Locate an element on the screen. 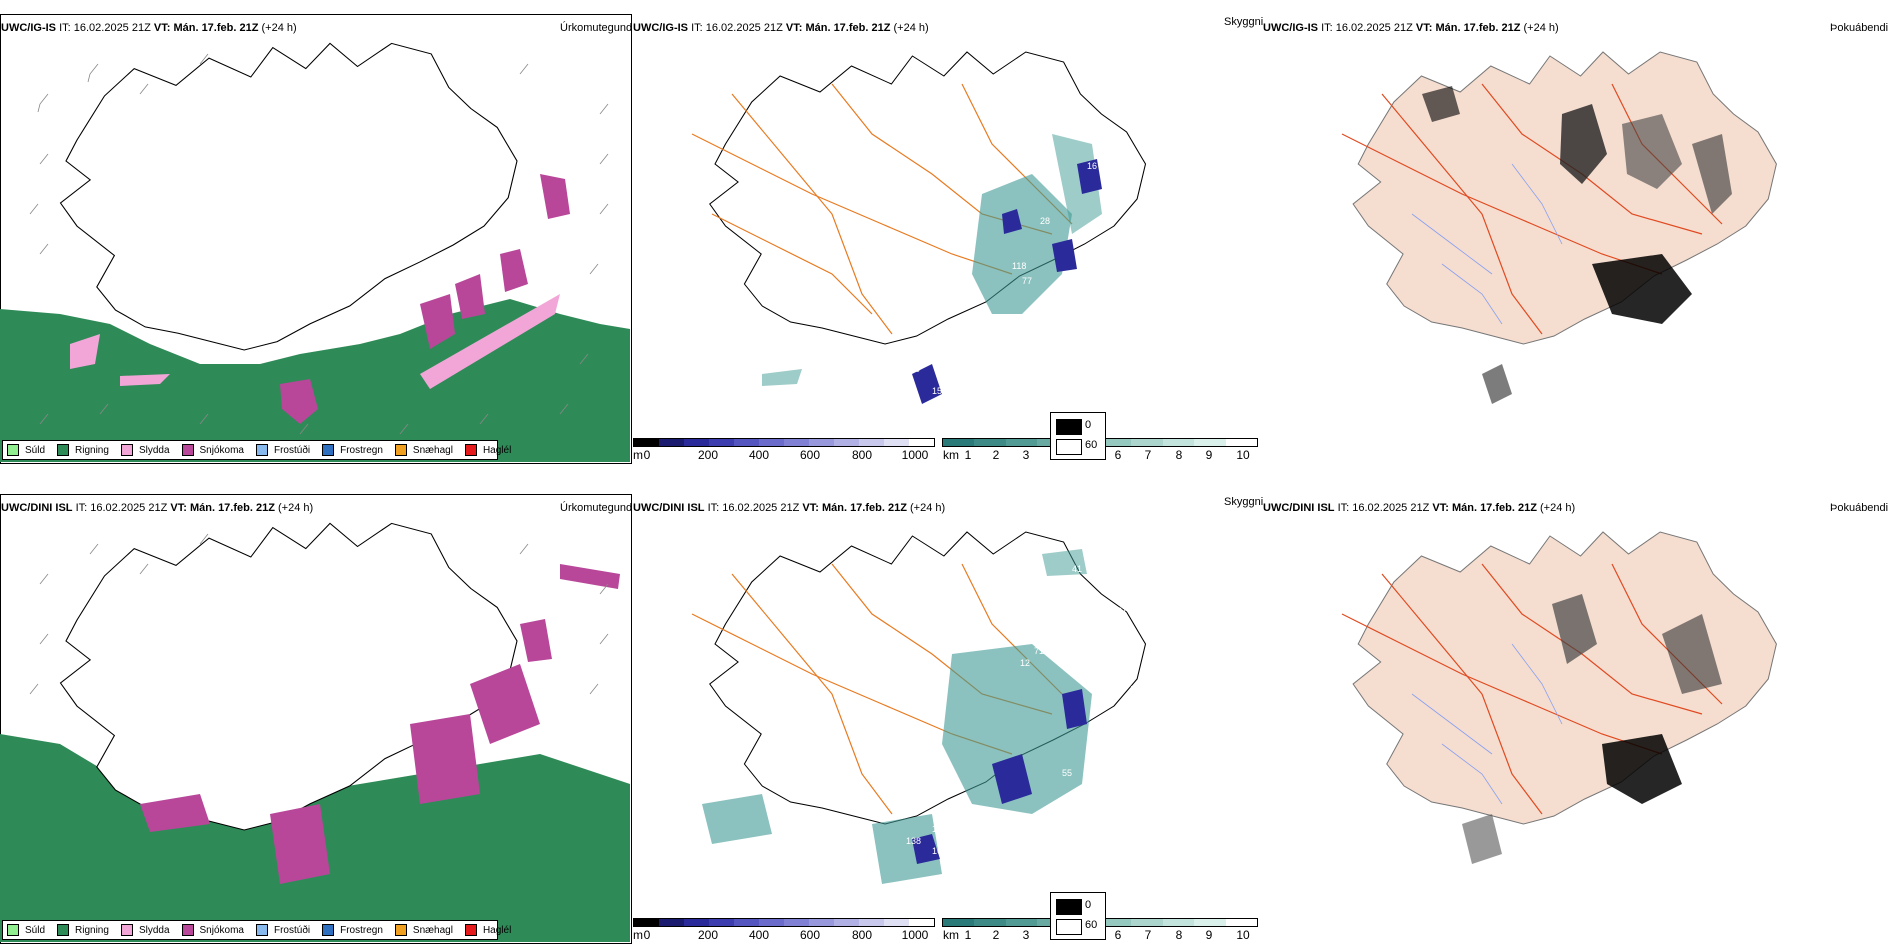 This screenshot has height=950, width=1900. station-value: 116 is located at coordinates (1163, 649).